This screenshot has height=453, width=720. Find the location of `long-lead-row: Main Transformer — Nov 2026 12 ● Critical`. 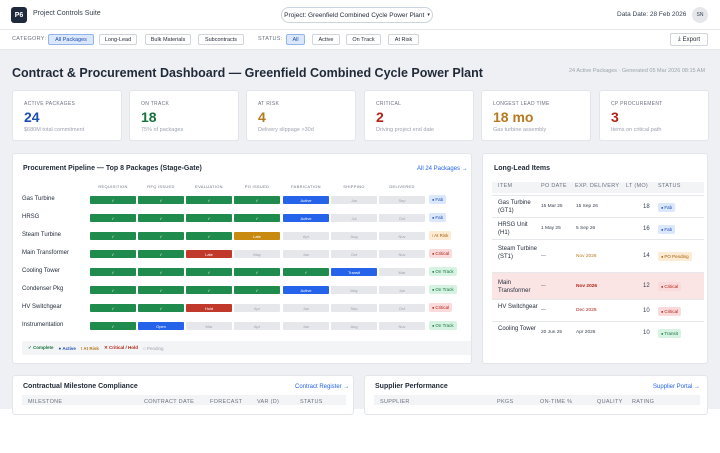

long-lead-row: Main Transformer — Nov 2026 12 ● Critical is located at coordinates (598, 285).